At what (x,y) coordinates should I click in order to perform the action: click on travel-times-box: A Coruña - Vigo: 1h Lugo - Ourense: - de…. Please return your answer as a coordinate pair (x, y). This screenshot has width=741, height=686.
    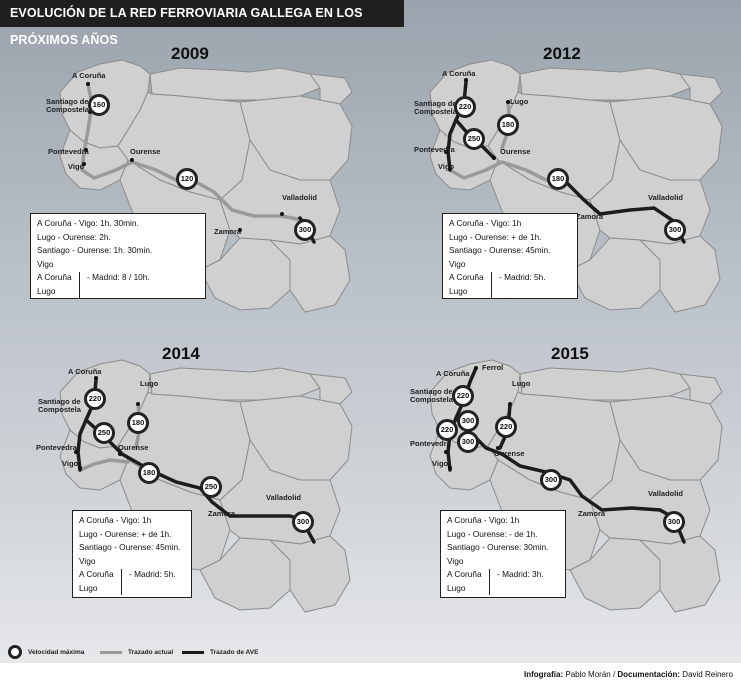
    Looking at the image, I should click on (503, 554).